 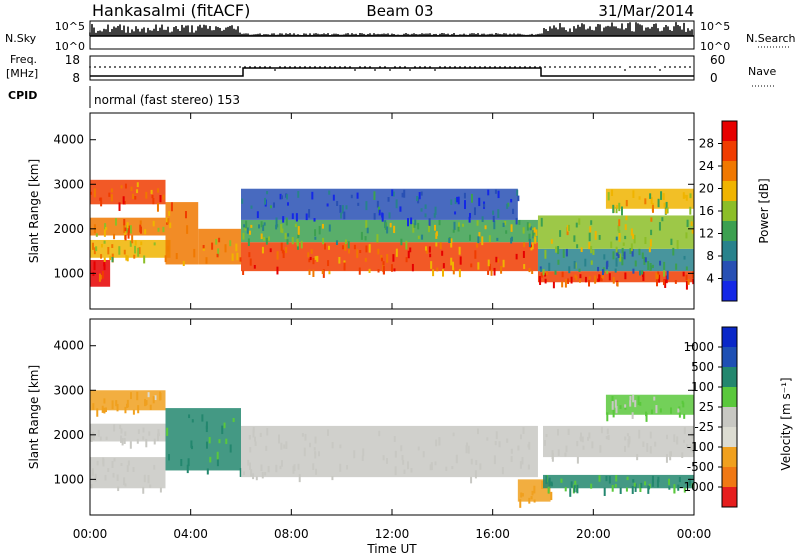 What do you see at coordinates (706, 211) in the screenshot?
I see `colorbar-tick-label: 16` at bounding box center [706, 211].